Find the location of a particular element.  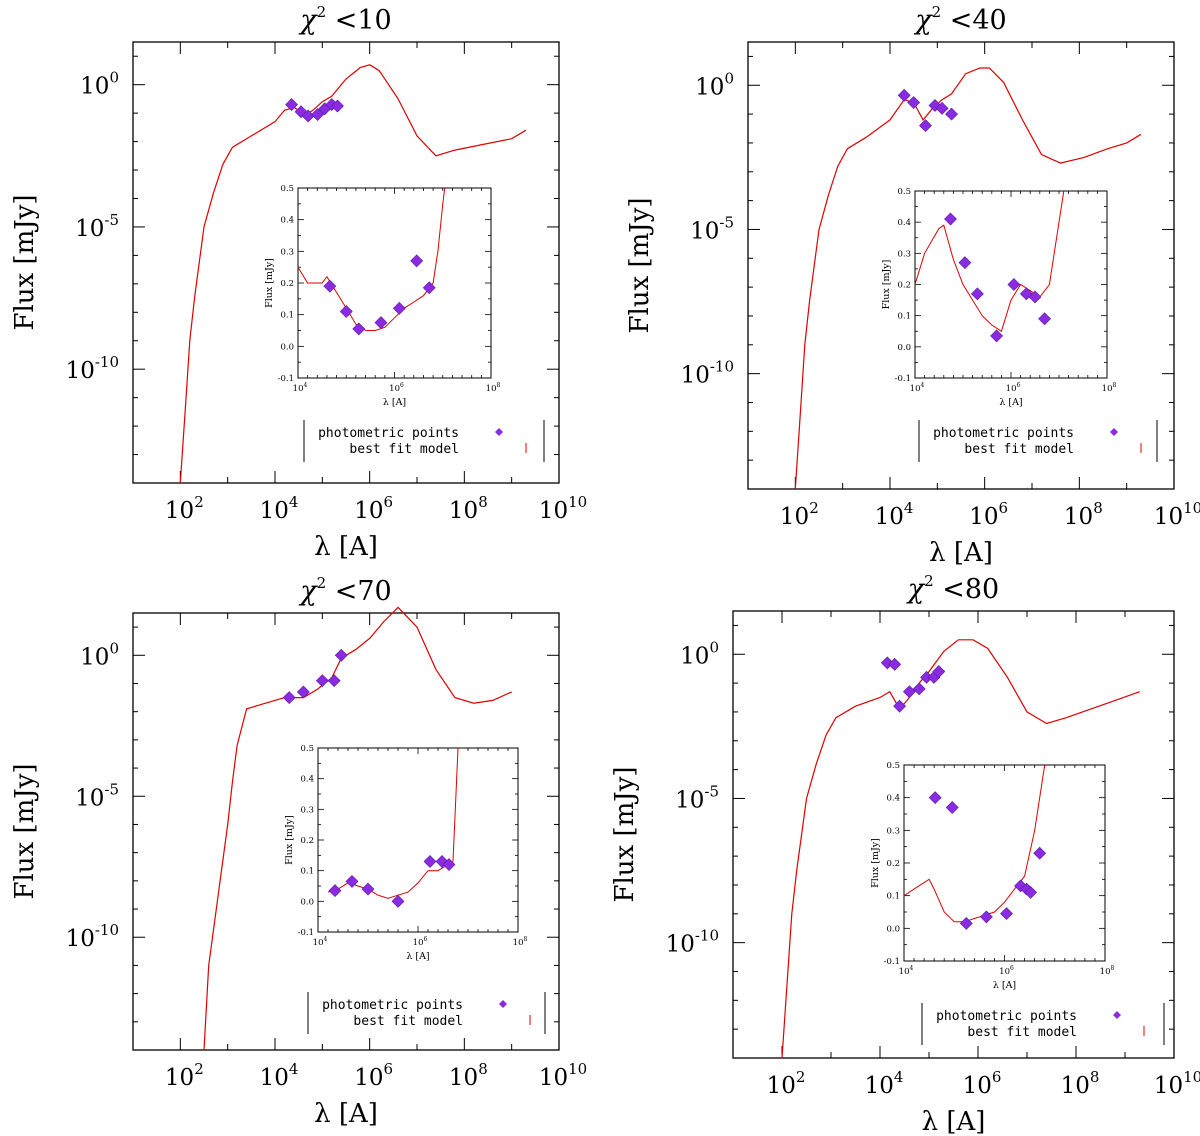

x-tick-label: 10⁸ is located at coordinates (1080, 1083).